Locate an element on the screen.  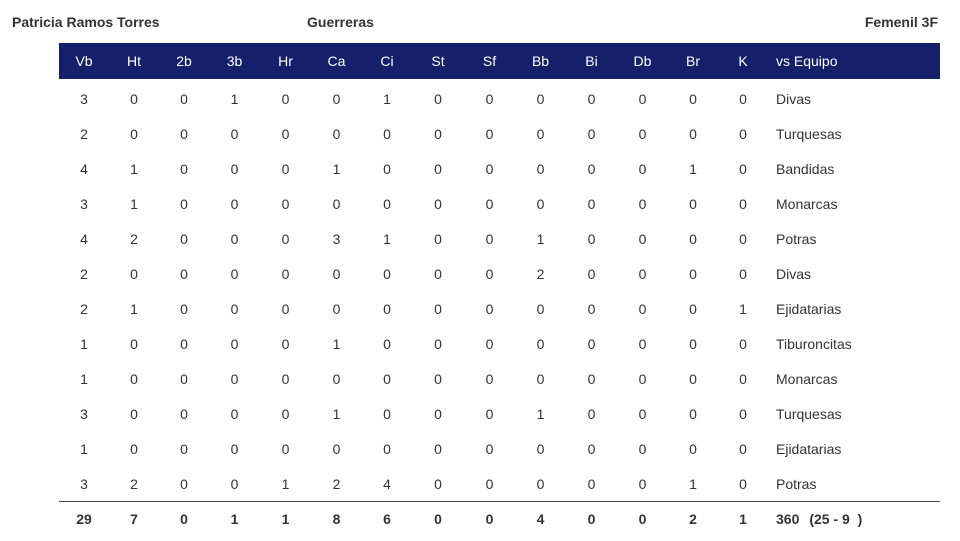
player-name: Patricia Ramos Torres is located at coordinates (86, 22).